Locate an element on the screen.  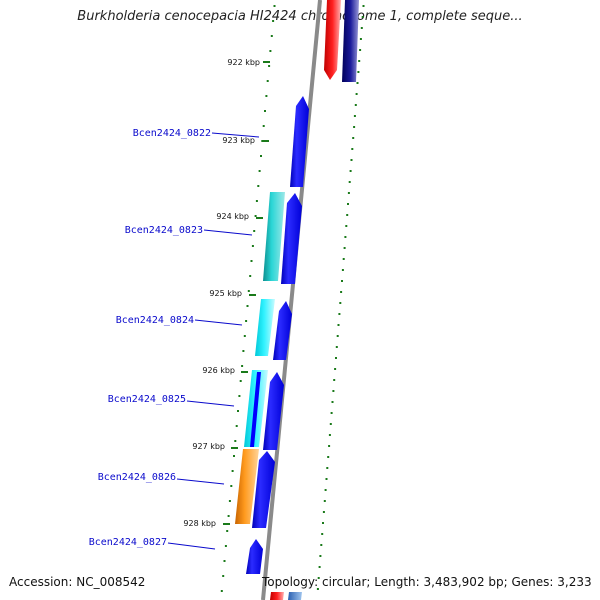
gene-label-0827: Bcen2424_0827 is located at coordinates (128, 542).